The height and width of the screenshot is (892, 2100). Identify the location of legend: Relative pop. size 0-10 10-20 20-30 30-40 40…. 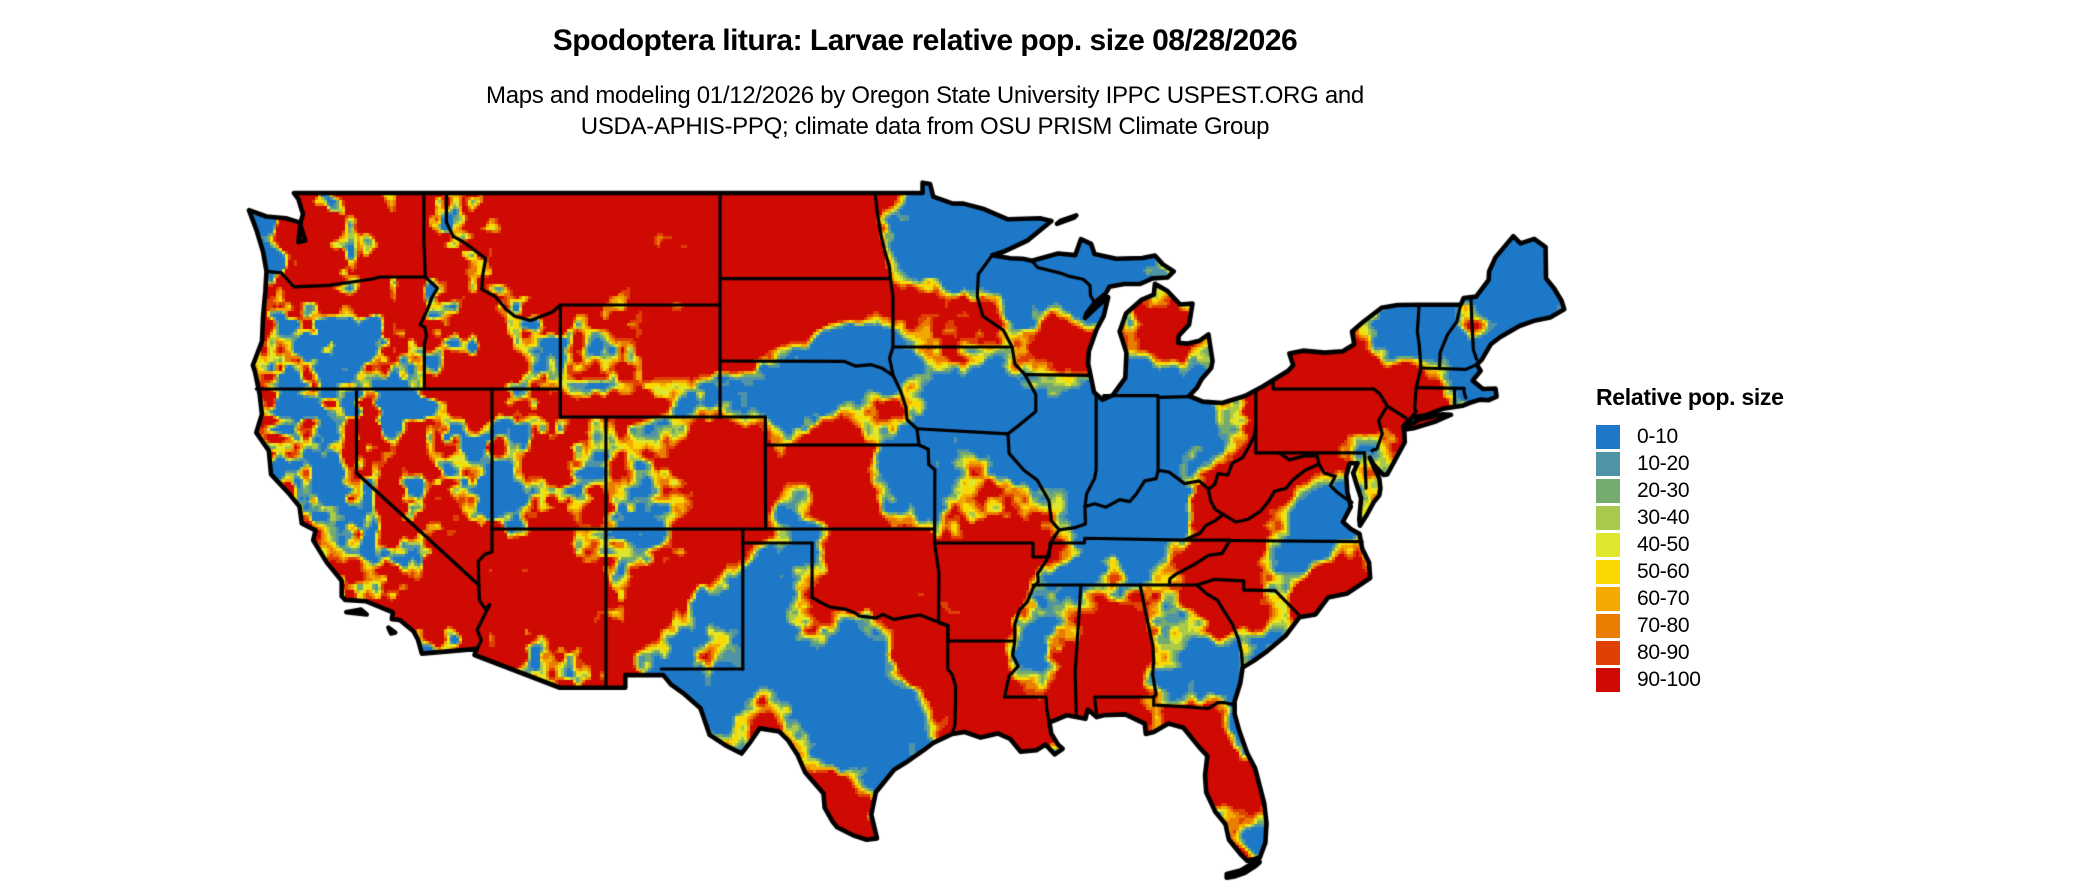
(1690, 538).